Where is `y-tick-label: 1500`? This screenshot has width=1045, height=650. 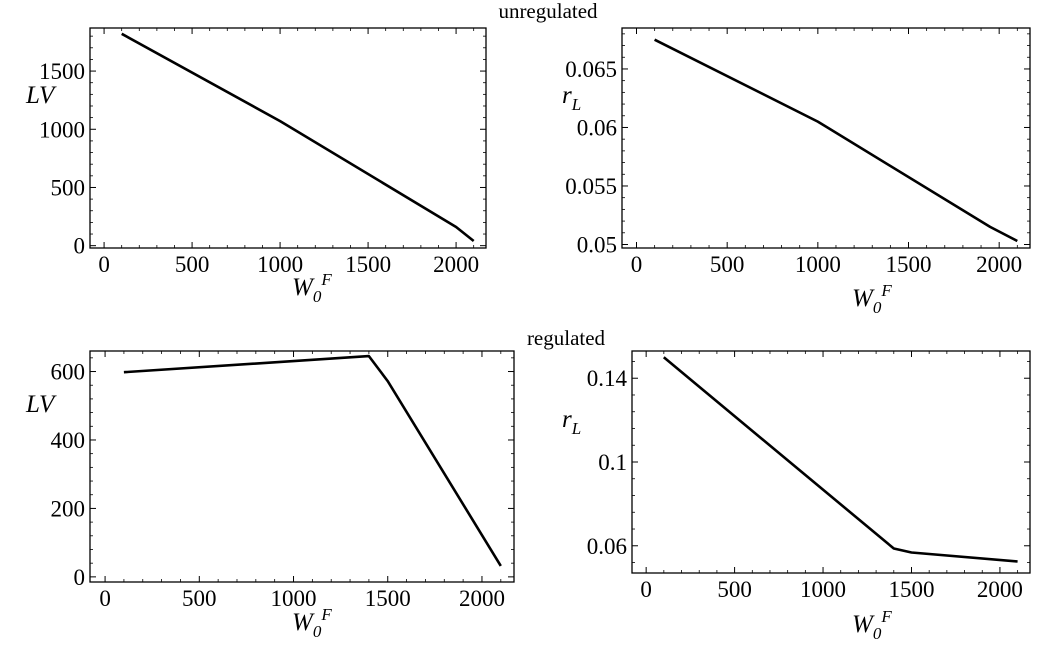 y-tick-label: 1500 is located at coordinates (62, 71).